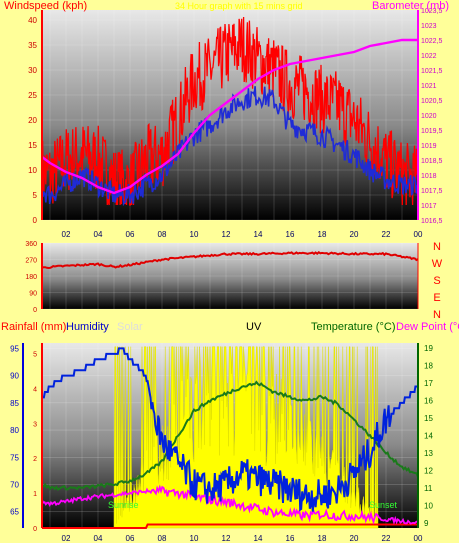 The image size is (459, 543). What do you see at coordinates (229, 504) in the screenshot?
I see `series-dewpoint` at bounding box center [229, 504].